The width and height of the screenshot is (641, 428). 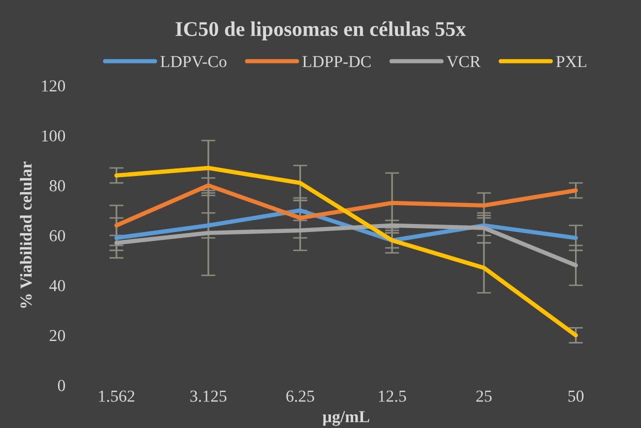 I want to click on y-tick-label: 40, so click(x=57, y=286).